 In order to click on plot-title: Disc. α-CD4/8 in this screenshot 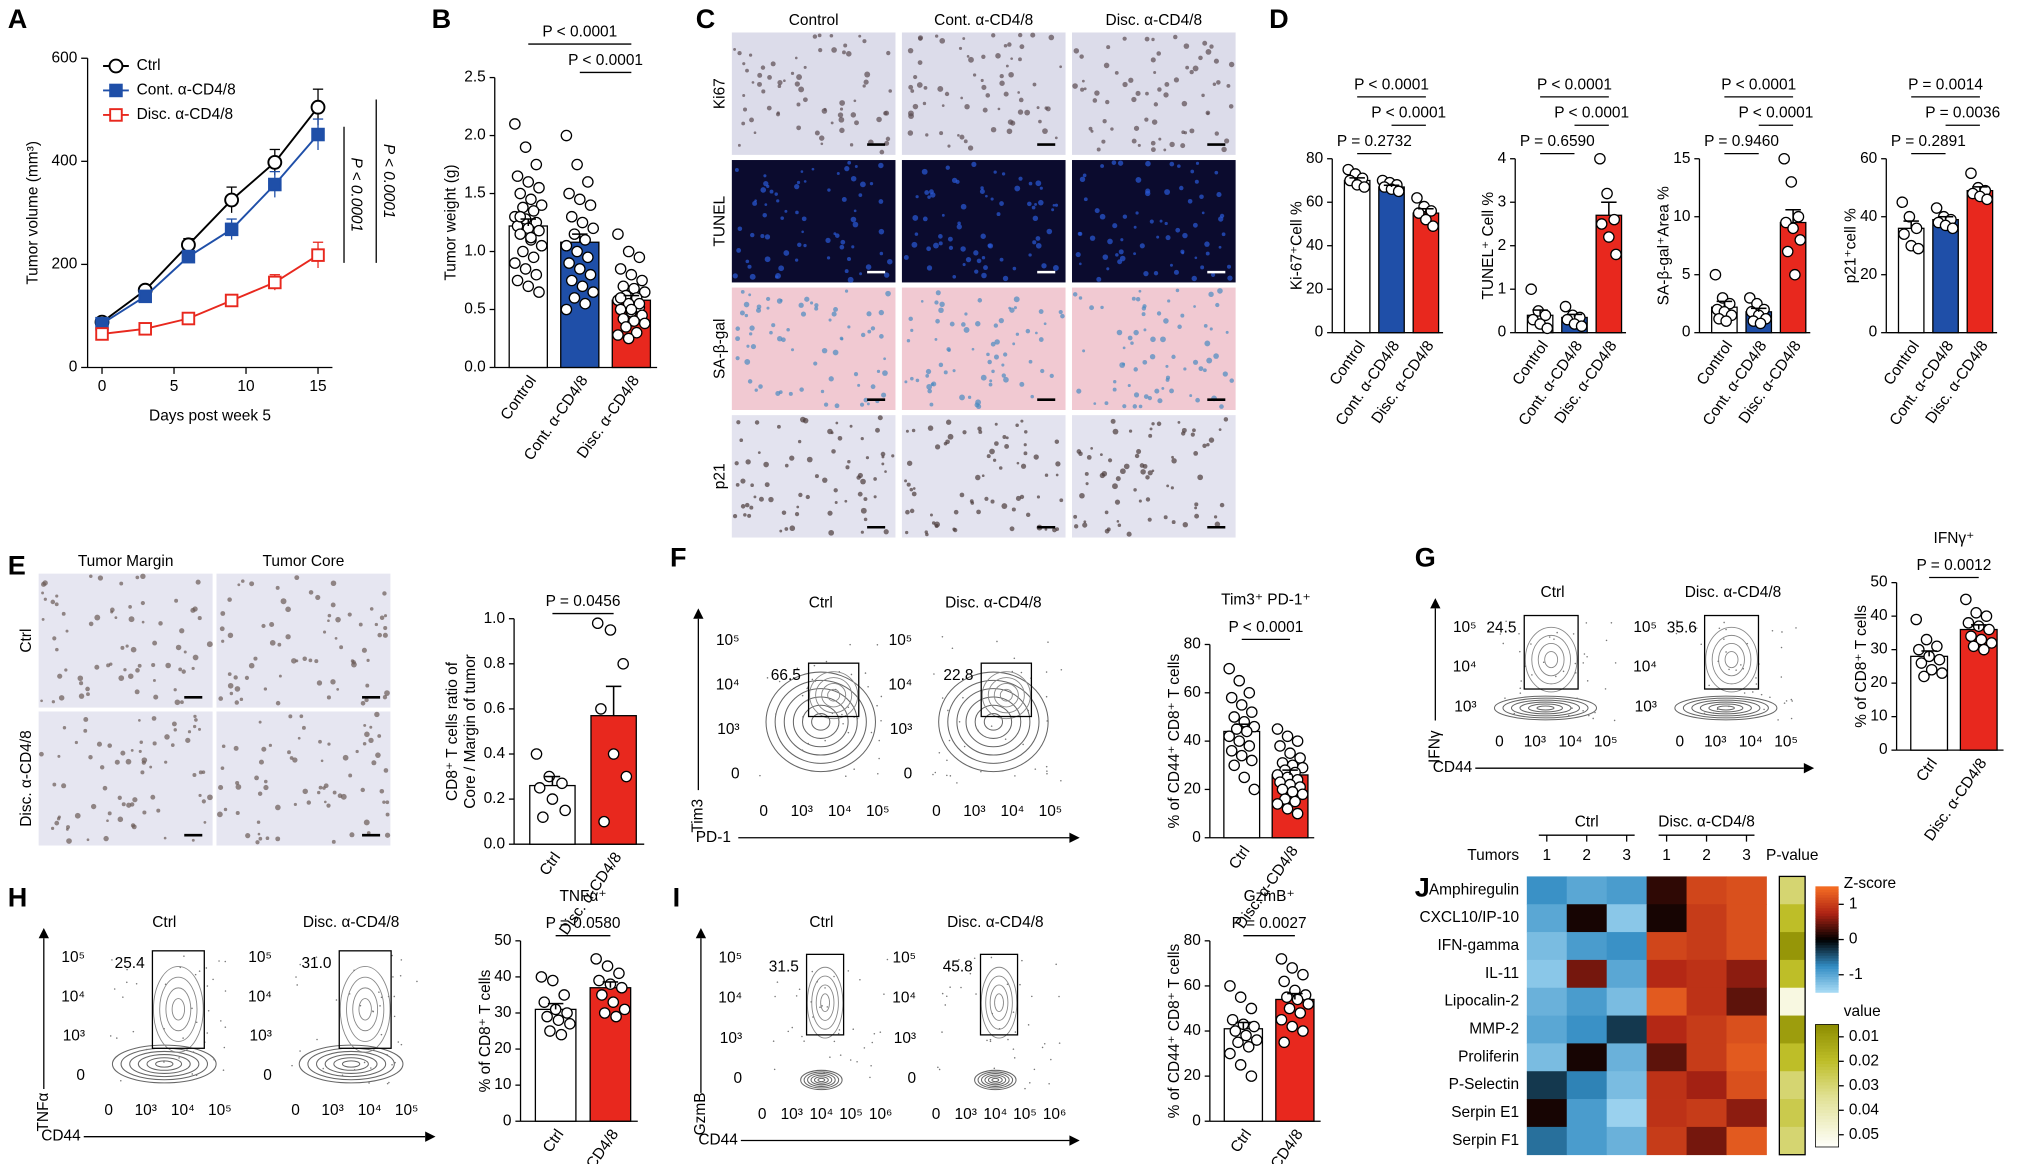, I will do `click(995, 922)`.